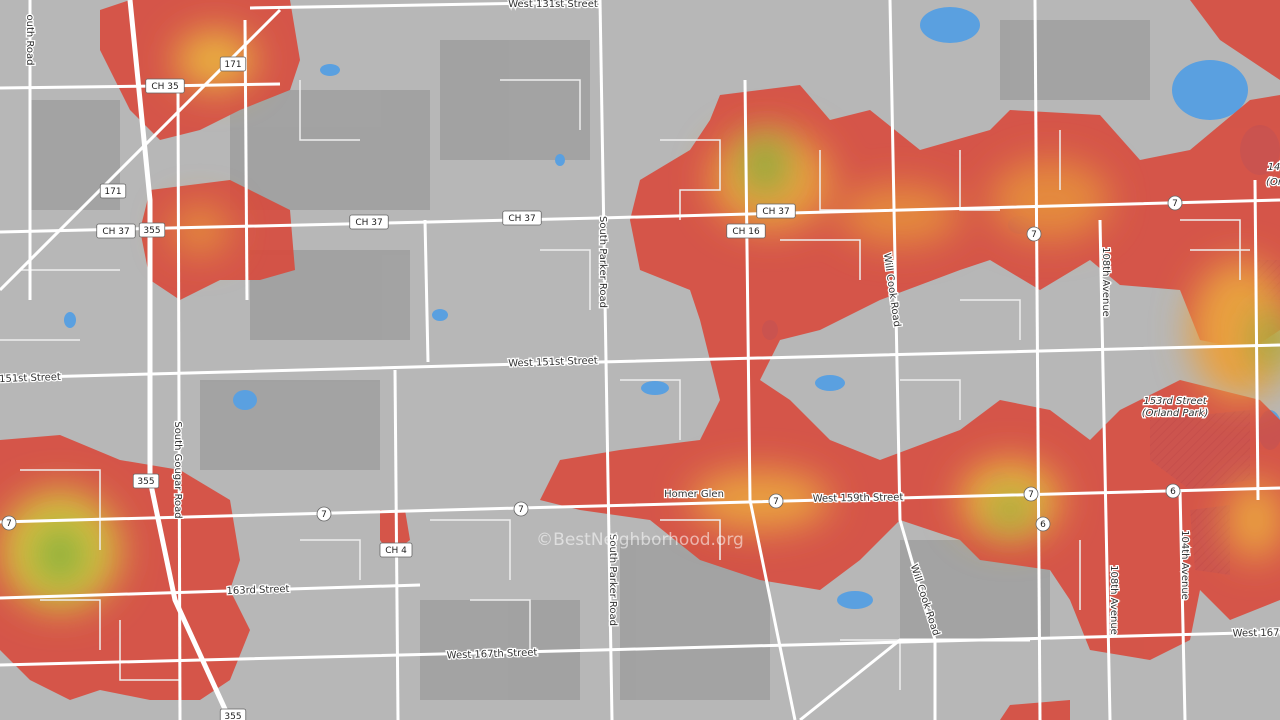 The height and width of the screenshot is (720, 1280). What do you see at coordinates (1256, 634) in the screenshot?
I see `road-label: West 167t` at bounding box center [1256, 634].